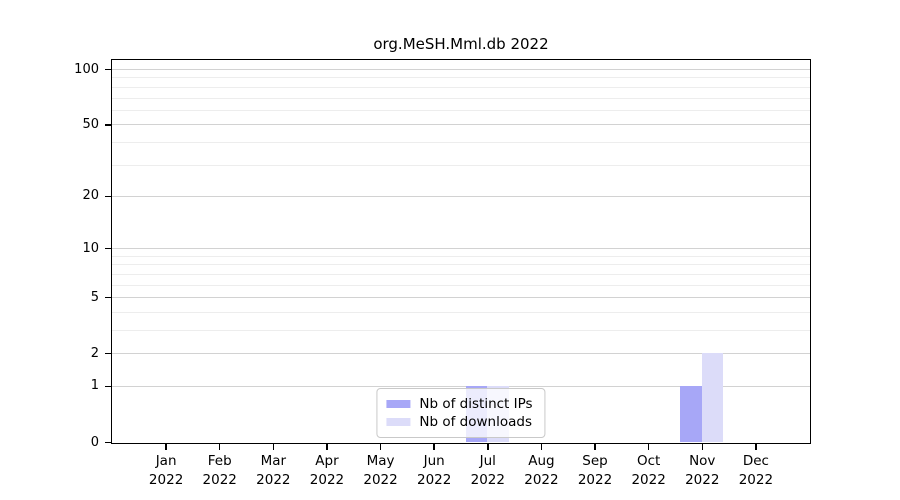 This screenshot has width=900, height=500. Describe the element at coordinates (94, 297) in the screenshot. I see `y-tick-label: 5` at that location.